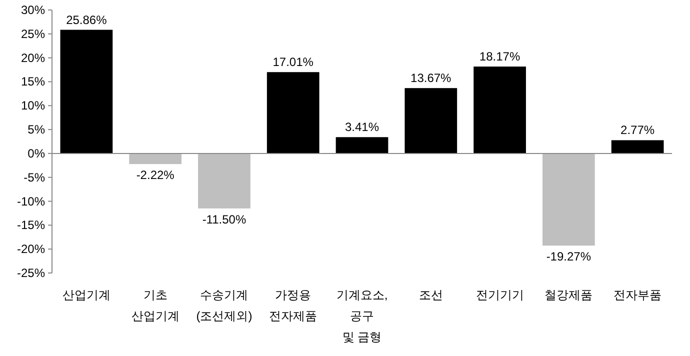 The height and width of the screenshot is (356, 690). Describe the element at coordinates (31, 273) in the screenshot. I see `y-tick-label: -25%` at that location.